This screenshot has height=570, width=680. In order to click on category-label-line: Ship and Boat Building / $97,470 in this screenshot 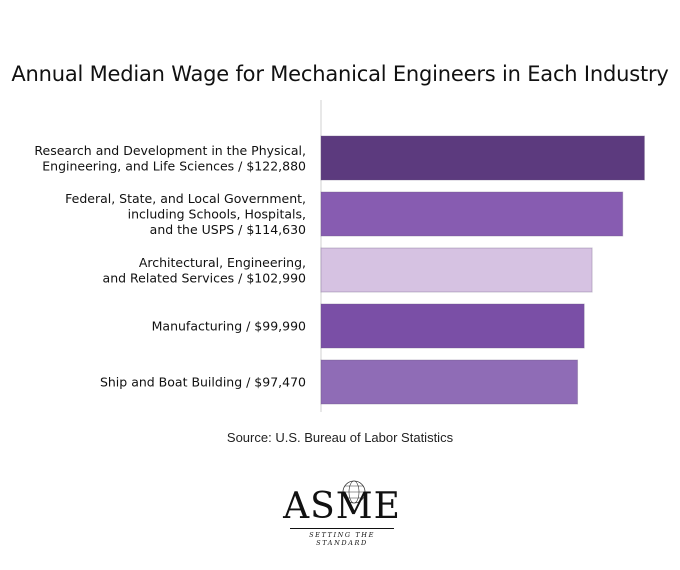, I will do `click(203, 382)`.